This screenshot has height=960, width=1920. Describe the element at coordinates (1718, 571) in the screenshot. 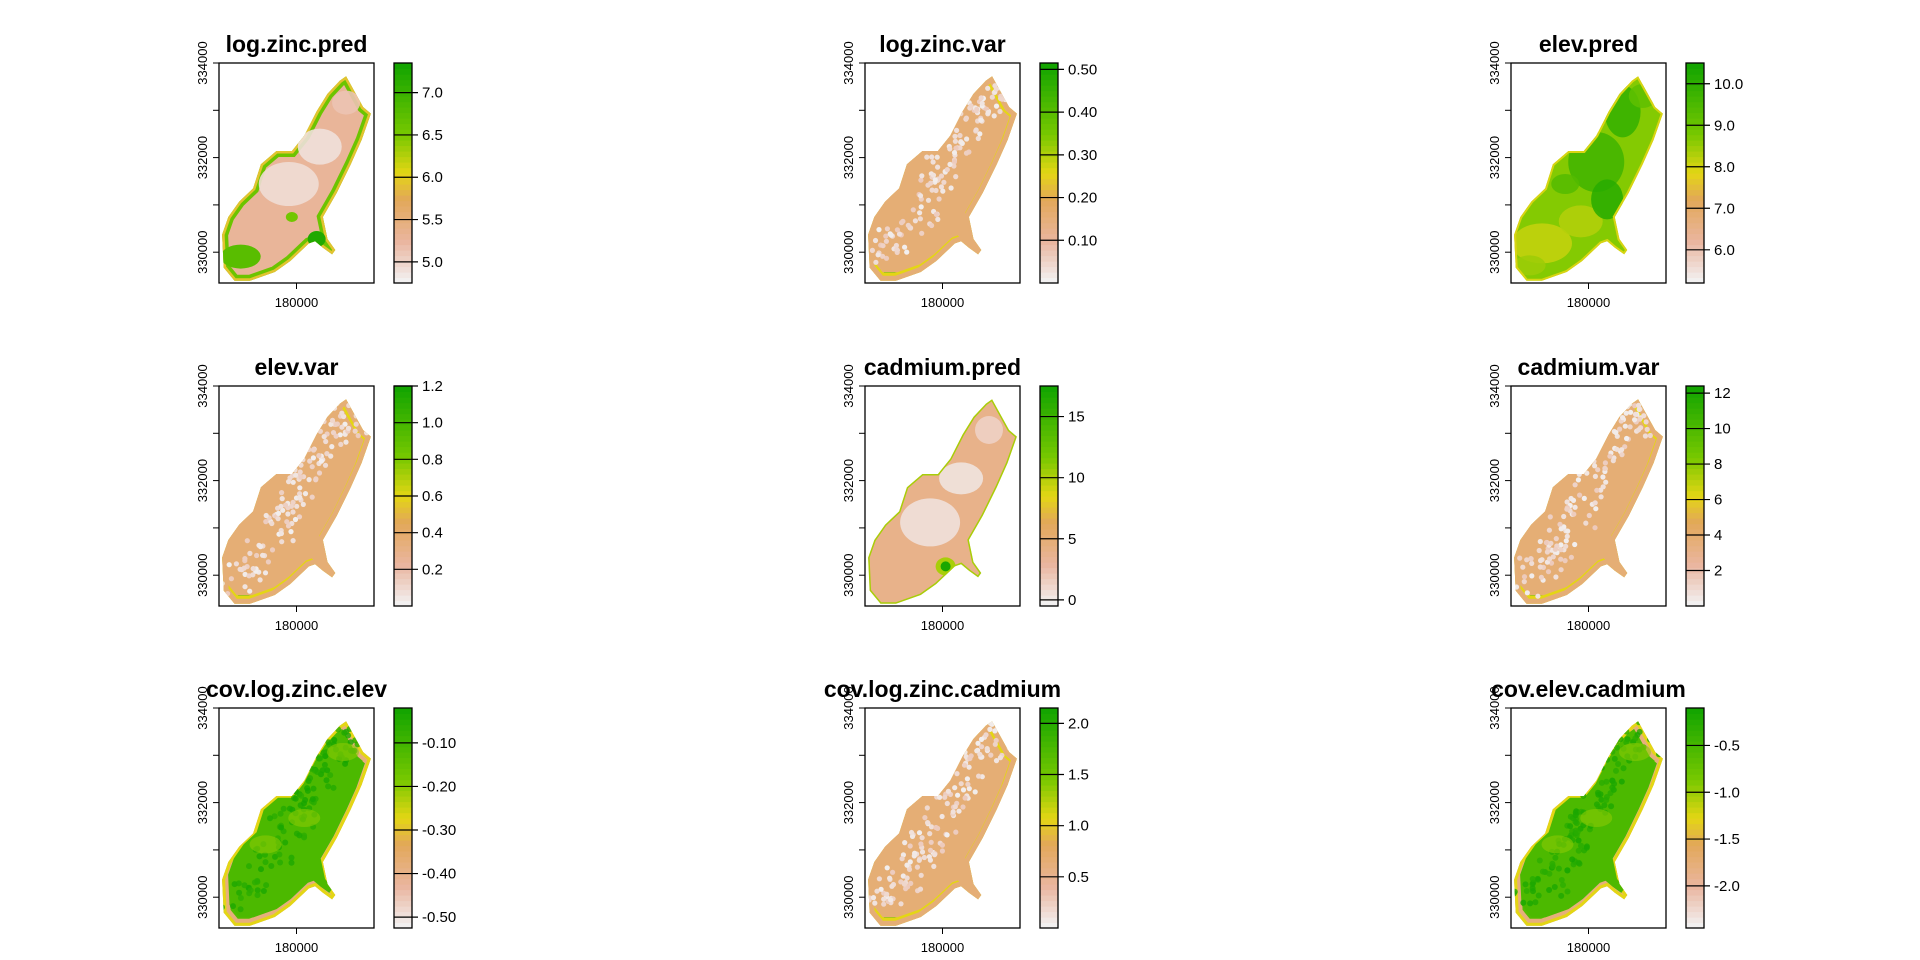

I see `legend-label: 2` at that location.